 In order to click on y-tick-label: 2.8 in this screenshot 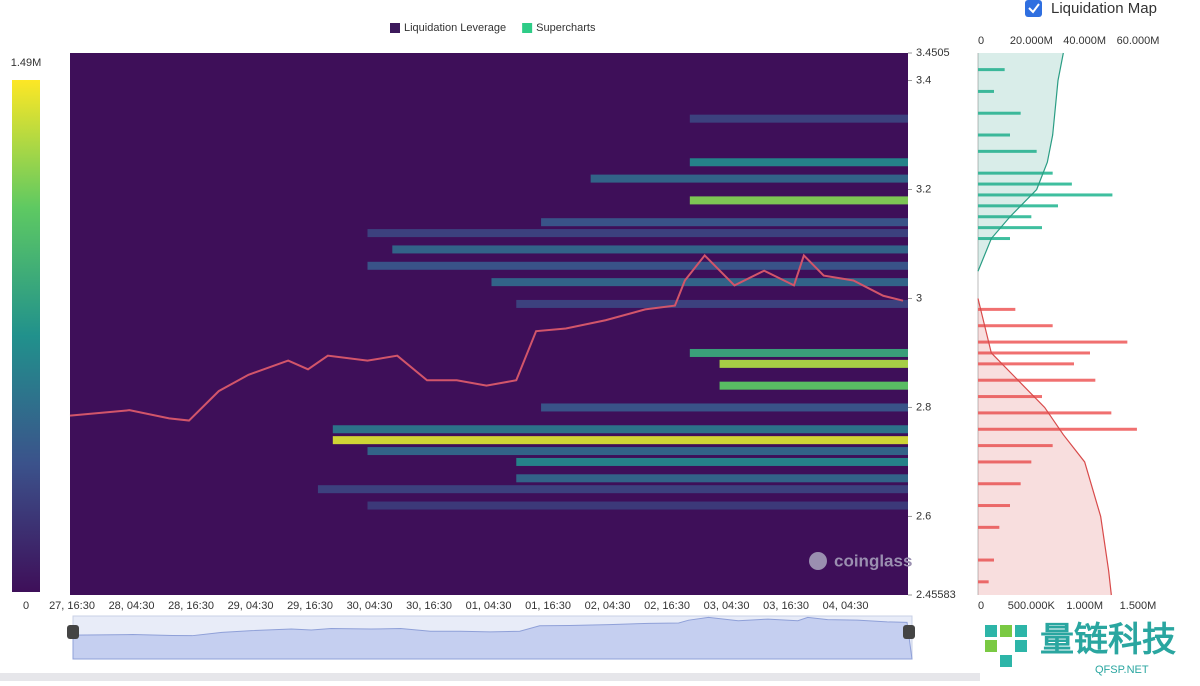, I will do `click(923, 407)`.